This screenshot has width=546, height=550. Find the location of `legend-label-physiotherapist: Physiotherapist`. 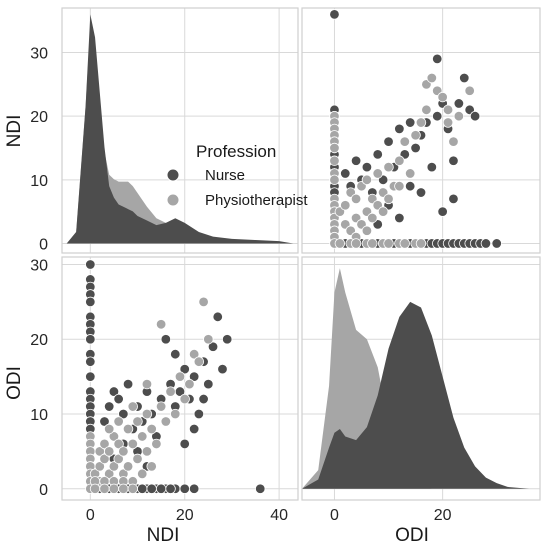

legend-label-physiotherapist: Physiotherapist is located at coordinates (256, 200).